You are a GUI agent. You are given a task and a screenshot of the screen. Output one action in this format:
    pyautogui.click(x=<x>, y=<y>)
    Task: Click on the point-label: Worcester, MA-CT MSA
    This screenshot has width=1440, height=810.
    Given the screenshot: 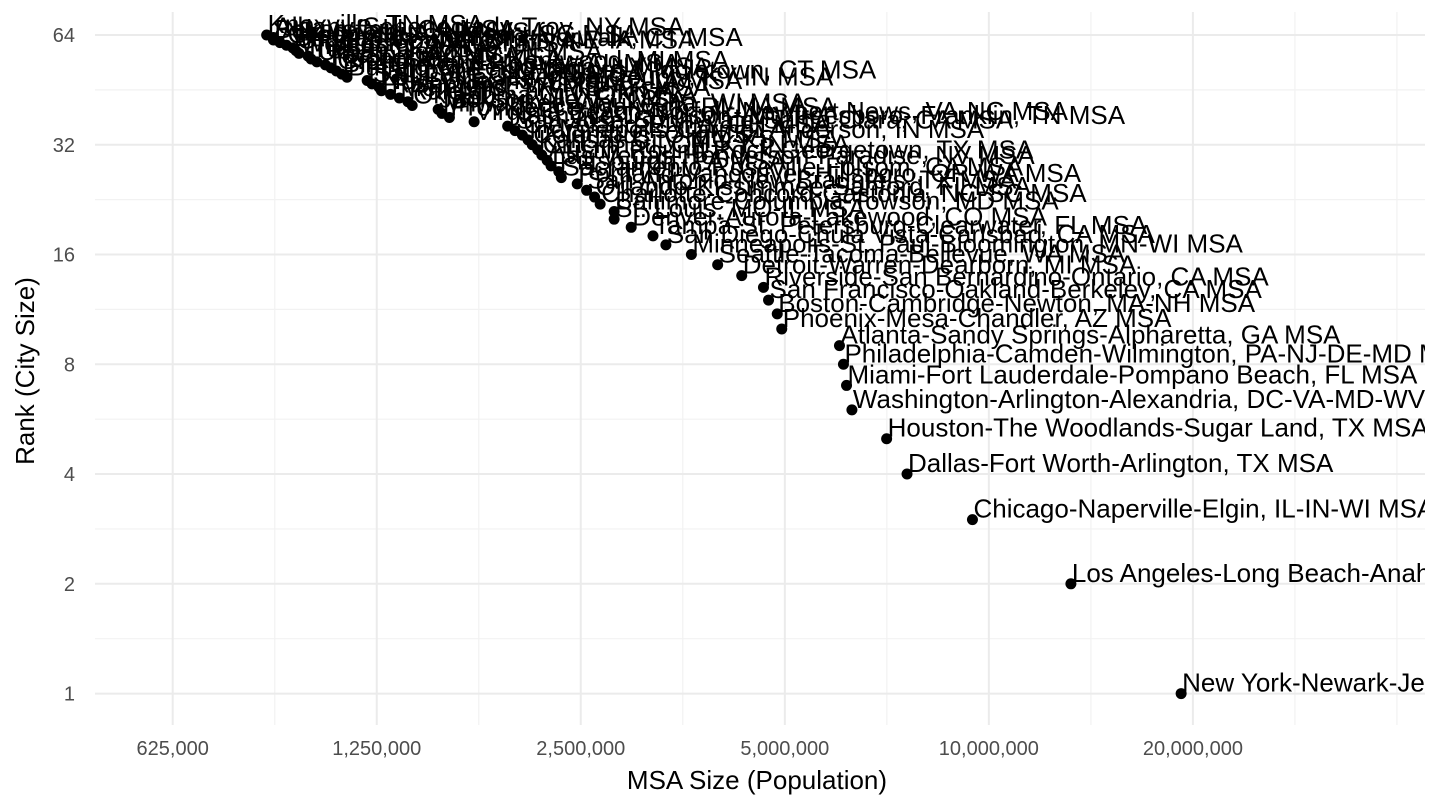 What is the action you would take?
    pyautogui.click(x=438, y=42)
    